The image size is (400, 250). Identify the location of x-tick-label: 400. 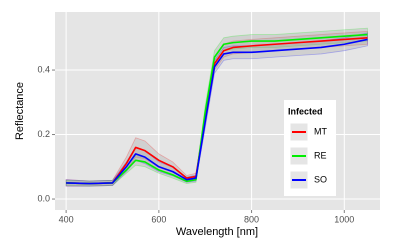
(66, 219).